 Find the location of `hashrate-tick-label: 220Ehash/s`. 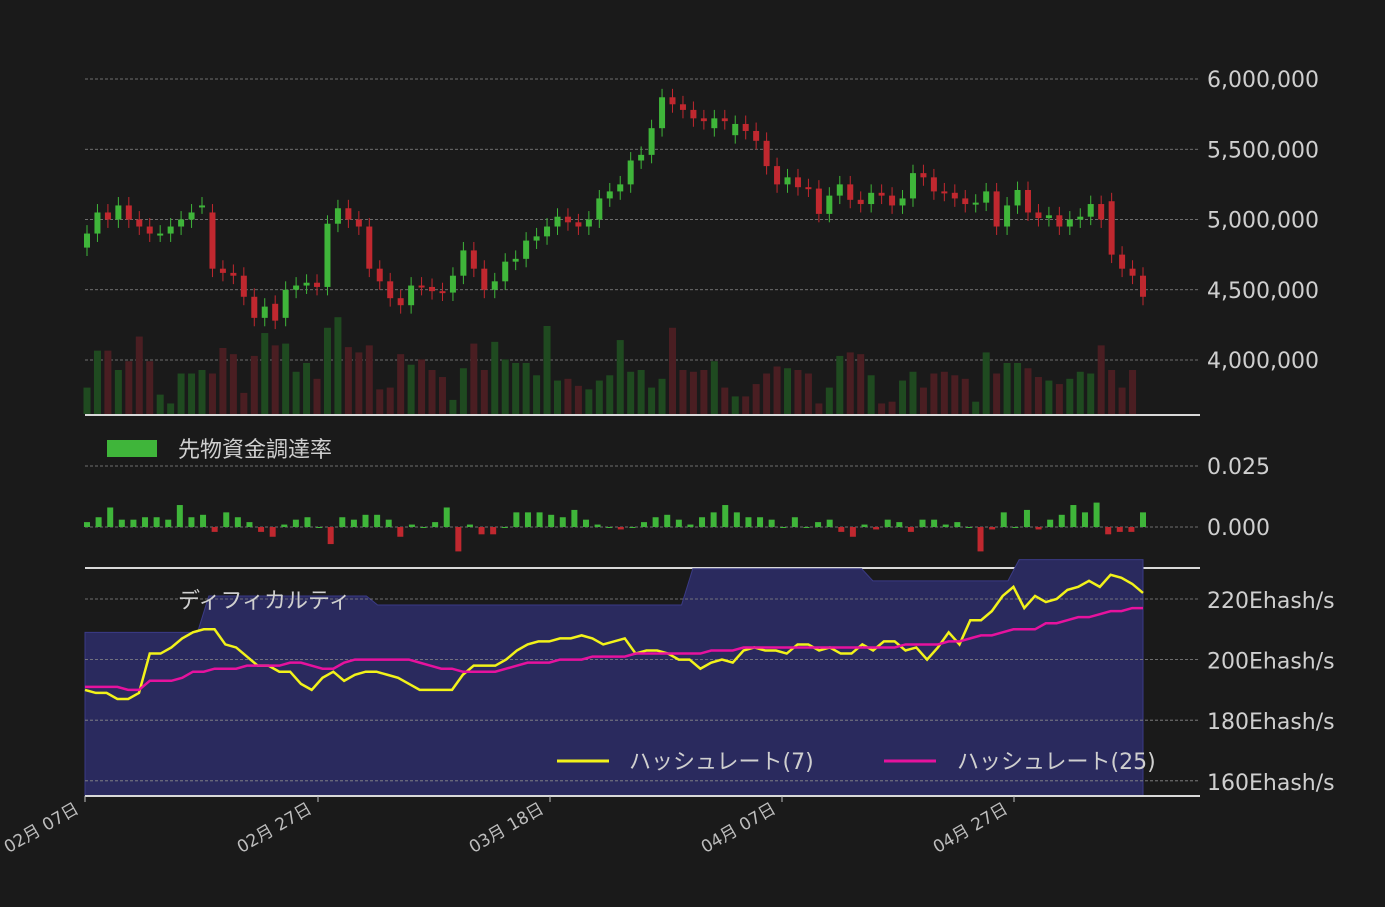

hashrate-tick-label: 220Ehash/s is located at coordinates (1271, 601).